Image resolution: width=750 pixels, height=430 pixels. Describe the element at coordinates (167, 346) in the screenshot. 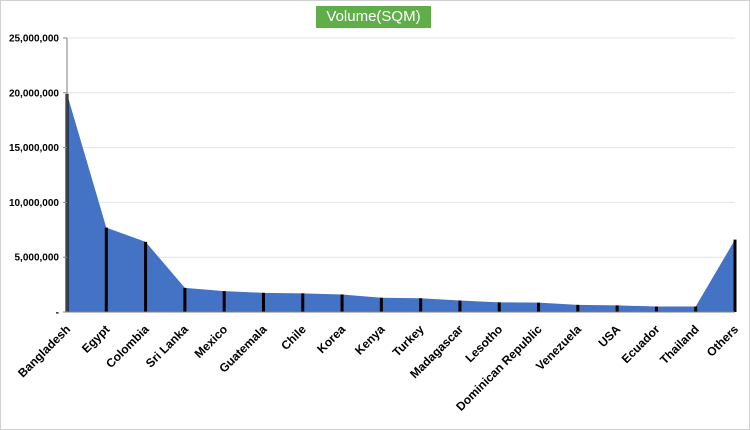

I see `x-tick-label: Sri Lanka` at that location.